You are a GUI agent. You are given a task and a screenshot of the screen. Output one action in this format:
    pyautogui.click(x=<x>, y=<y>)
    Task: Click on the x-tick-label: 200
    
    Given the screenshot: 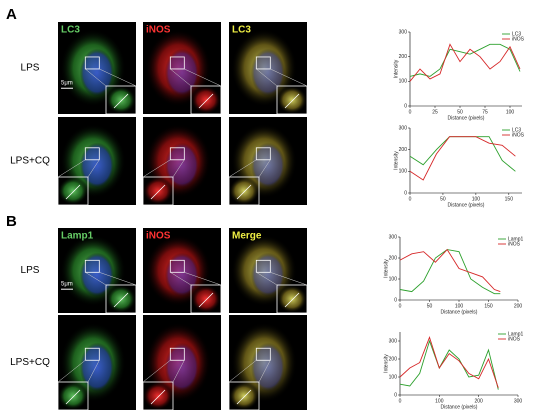 What is the action you would take?
    pyautogui.click(x=478, y=401)
    